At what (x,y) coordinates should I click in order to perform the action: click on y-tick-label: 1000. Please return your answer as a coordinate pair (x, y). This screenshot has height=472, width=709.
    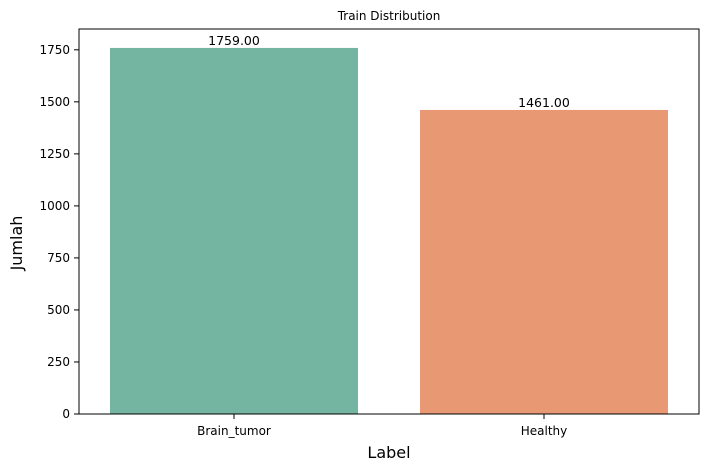
    Looking at the image, I should click on (54, 206).